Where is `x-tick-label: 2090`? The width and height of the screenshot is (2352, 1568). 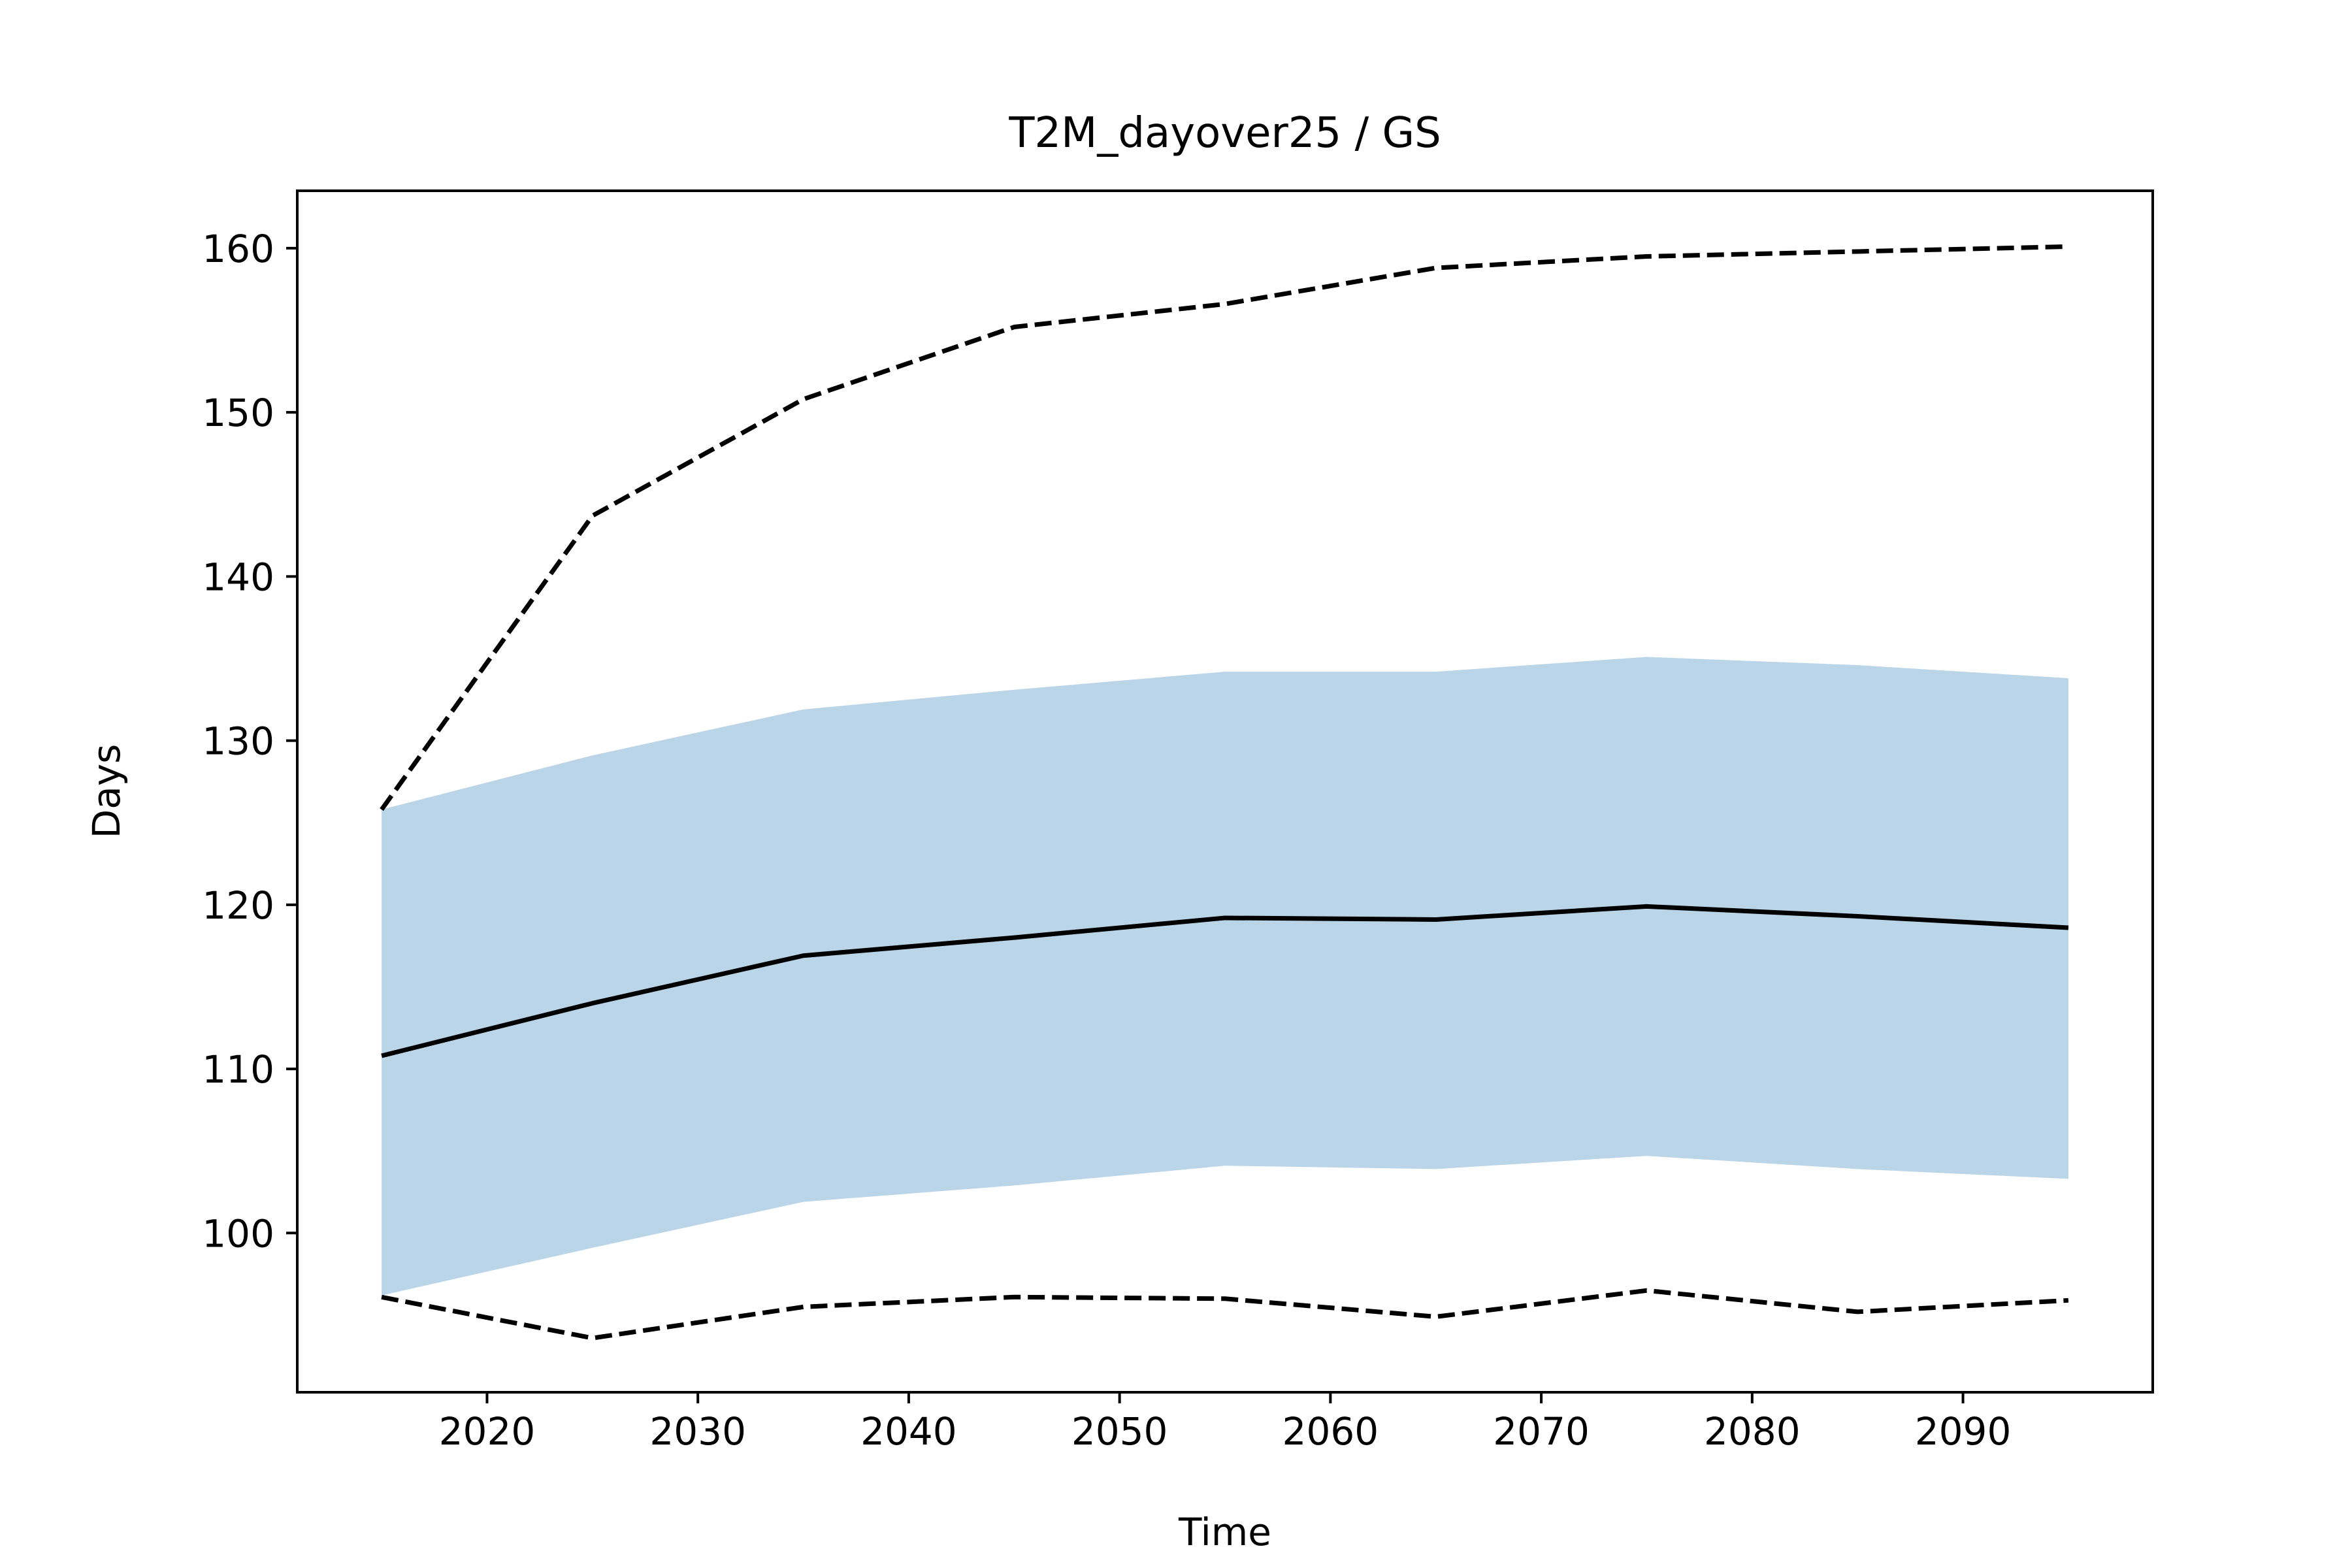 x-tick-label: 2090 is located at coordinates (1963, 1431).